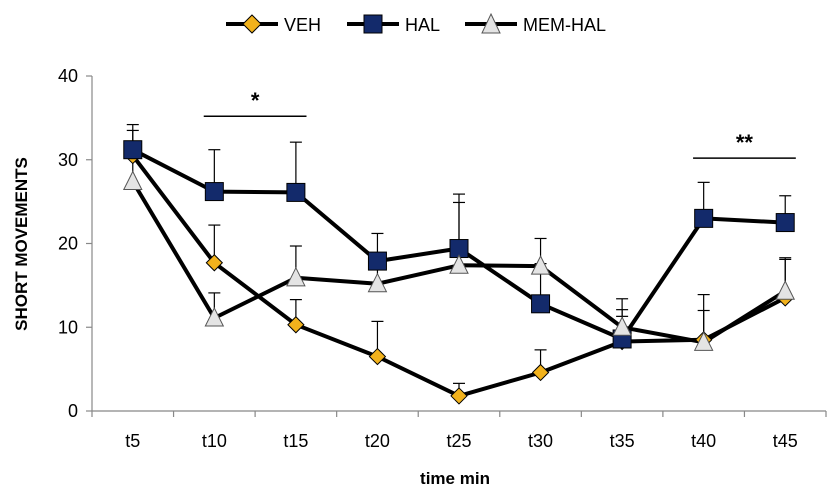 The height and width of the screenshot is (491, 830). I want to click on x-tick-label: t40, so click(703, 441).